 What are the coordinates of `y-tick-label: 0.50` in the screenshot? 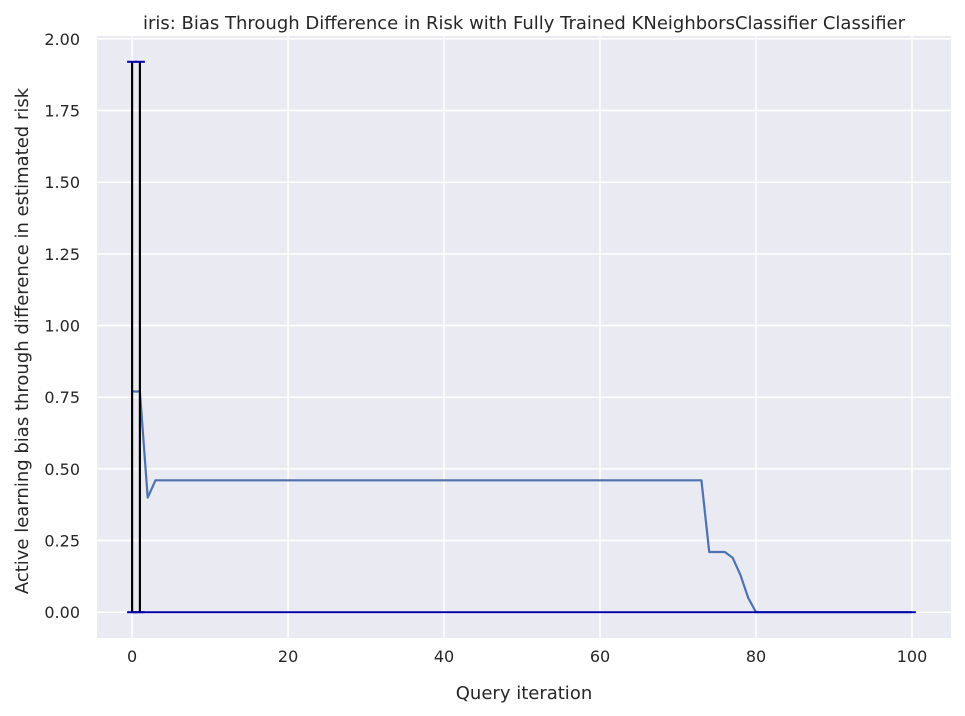 It's located at (62, 469).